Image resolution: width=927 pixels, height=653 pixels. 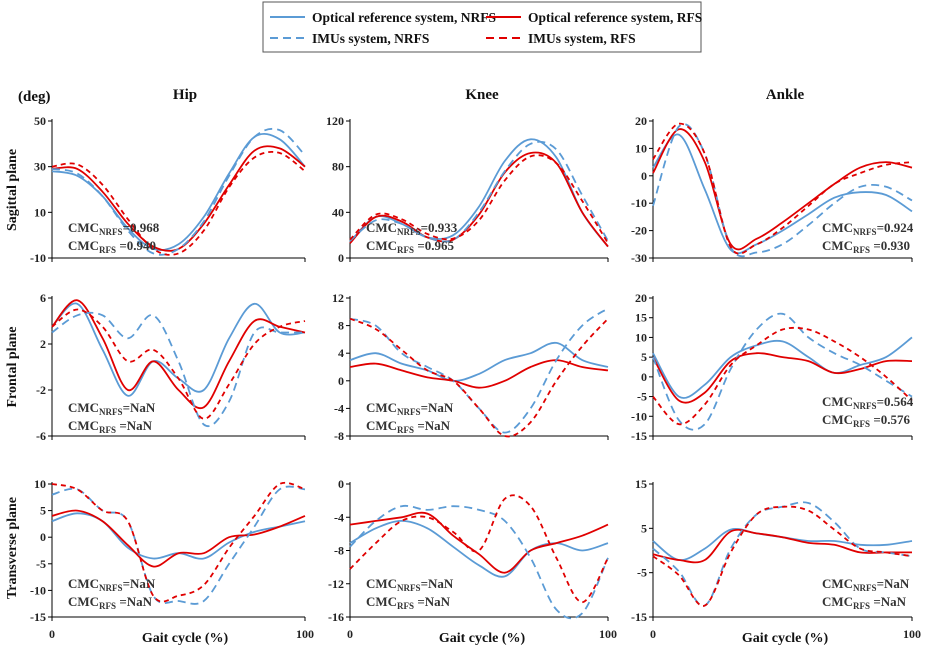 What do you see at coordinates (43, 537) in the screenshot?
I see `ytick-label-transverse-hip-2: 0` at bounding box center [43, 537].